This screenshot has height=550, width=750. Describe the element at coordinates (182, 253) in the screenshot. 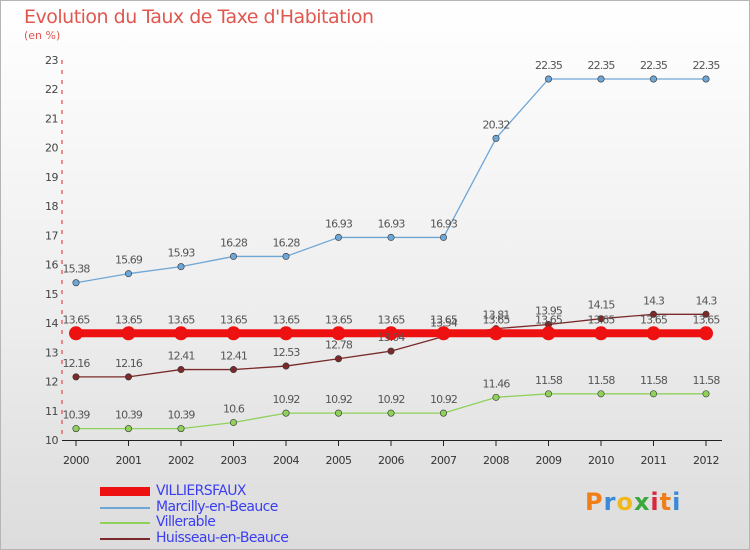

I see `data-label: 15.93` at that location.